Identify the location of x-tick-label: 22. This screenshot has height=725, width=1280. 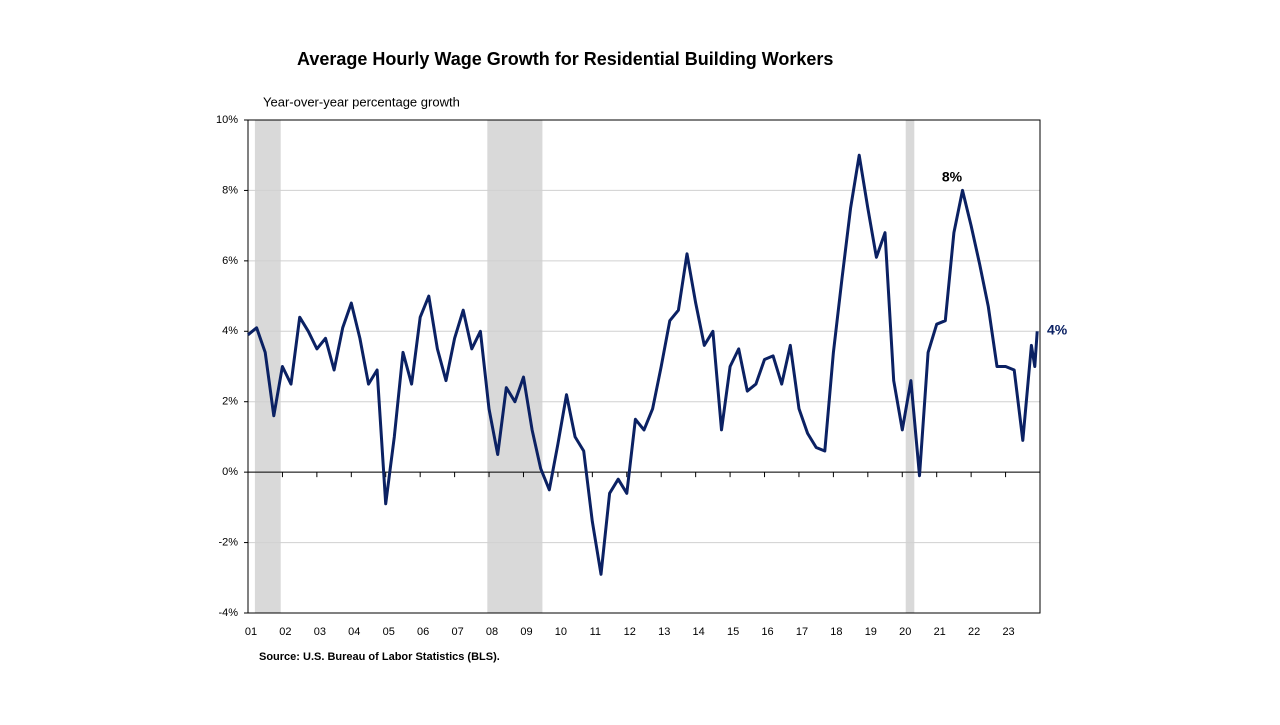
(974, 632).